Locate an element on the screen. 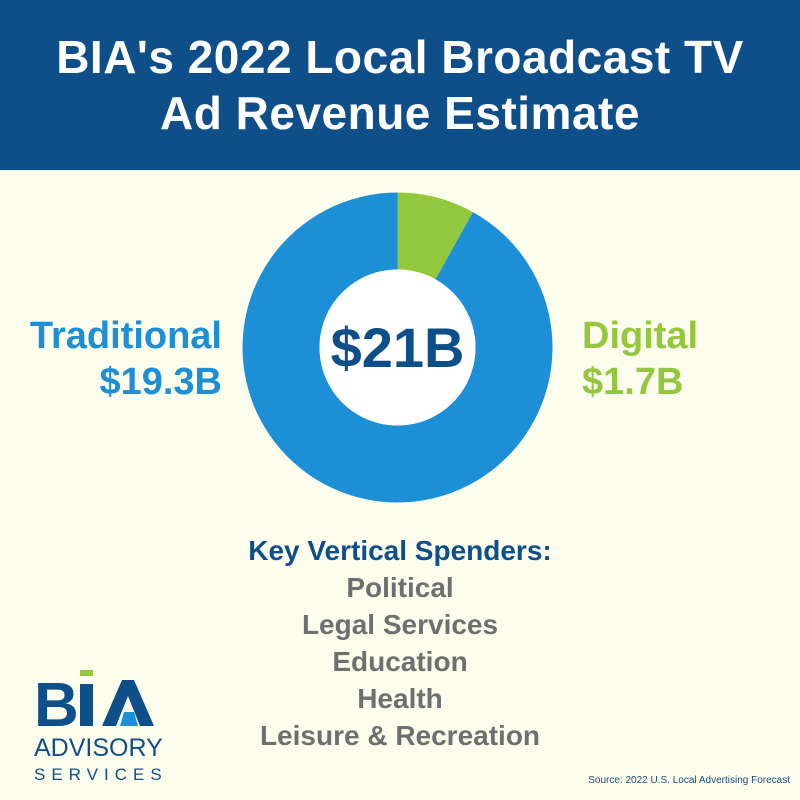 The height and width of the screenshot is (800, 800). donut-hole is located at coordinates (397, 347).